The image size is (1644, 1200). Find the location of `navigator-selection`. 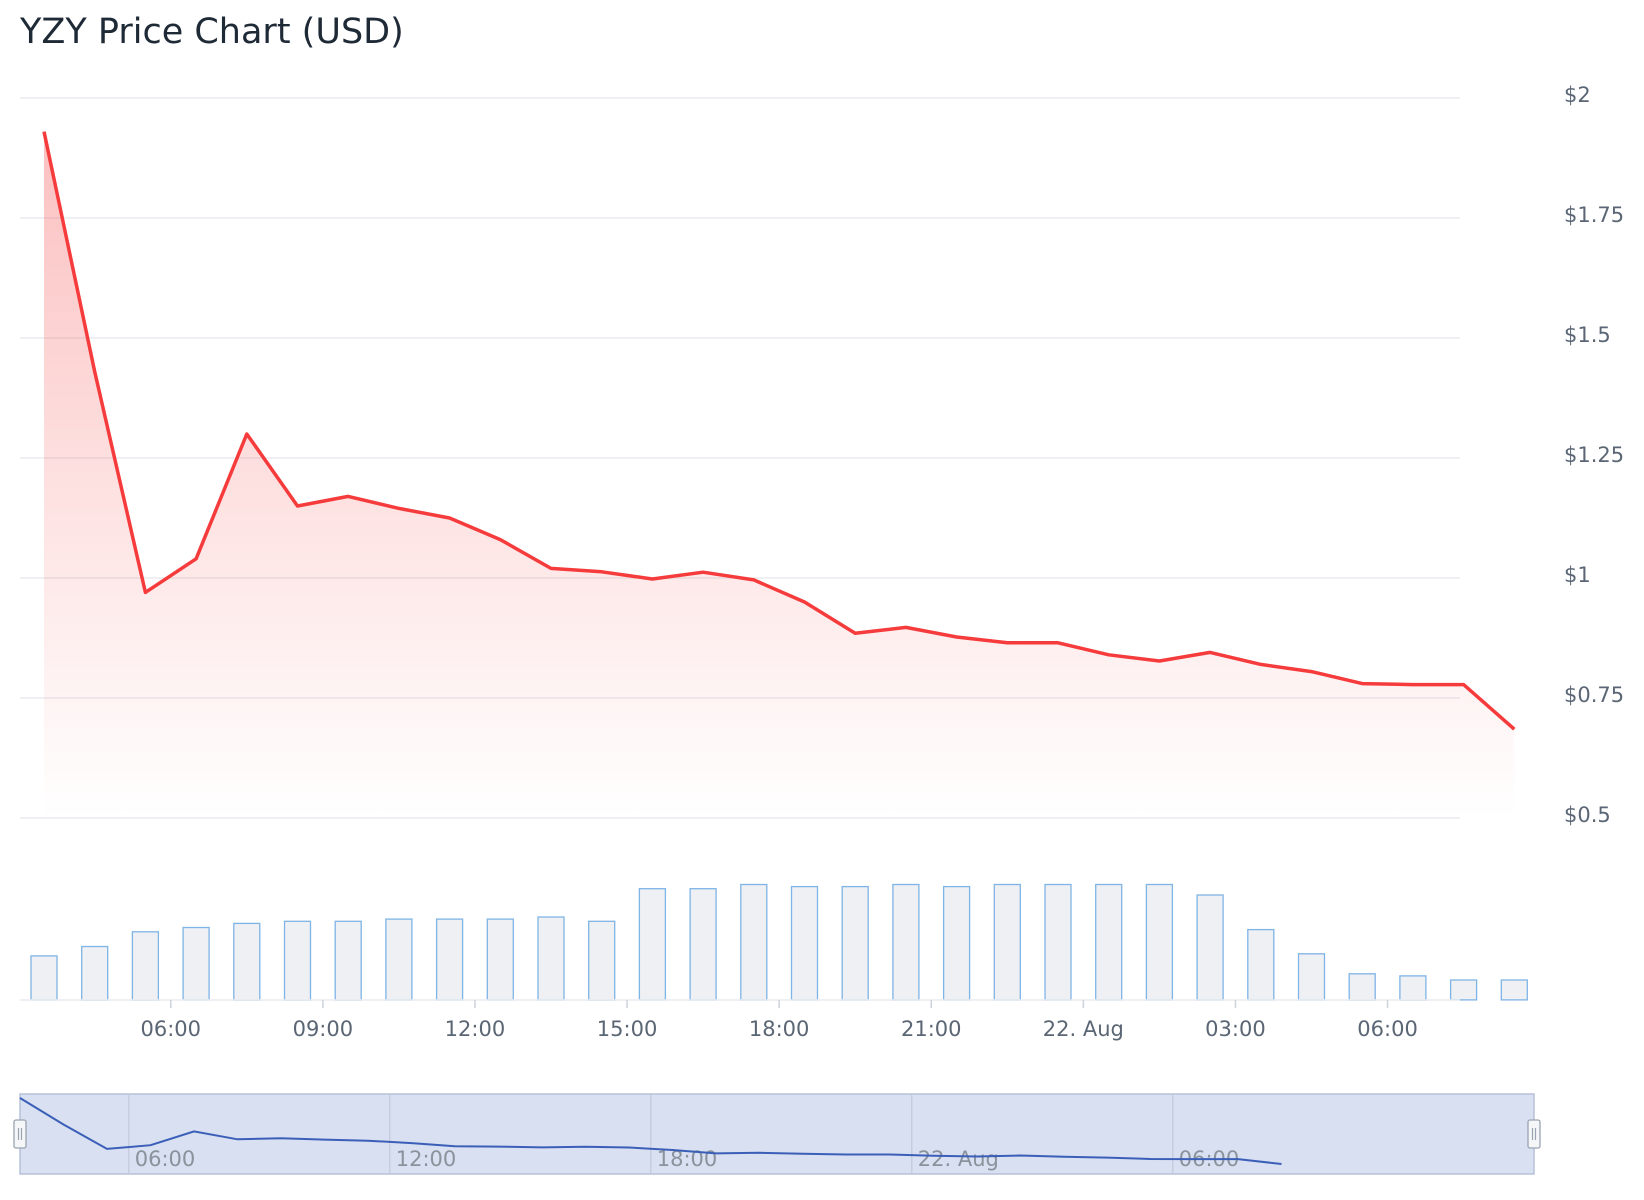

navigator-selection is located at coordinates (777, 1134).